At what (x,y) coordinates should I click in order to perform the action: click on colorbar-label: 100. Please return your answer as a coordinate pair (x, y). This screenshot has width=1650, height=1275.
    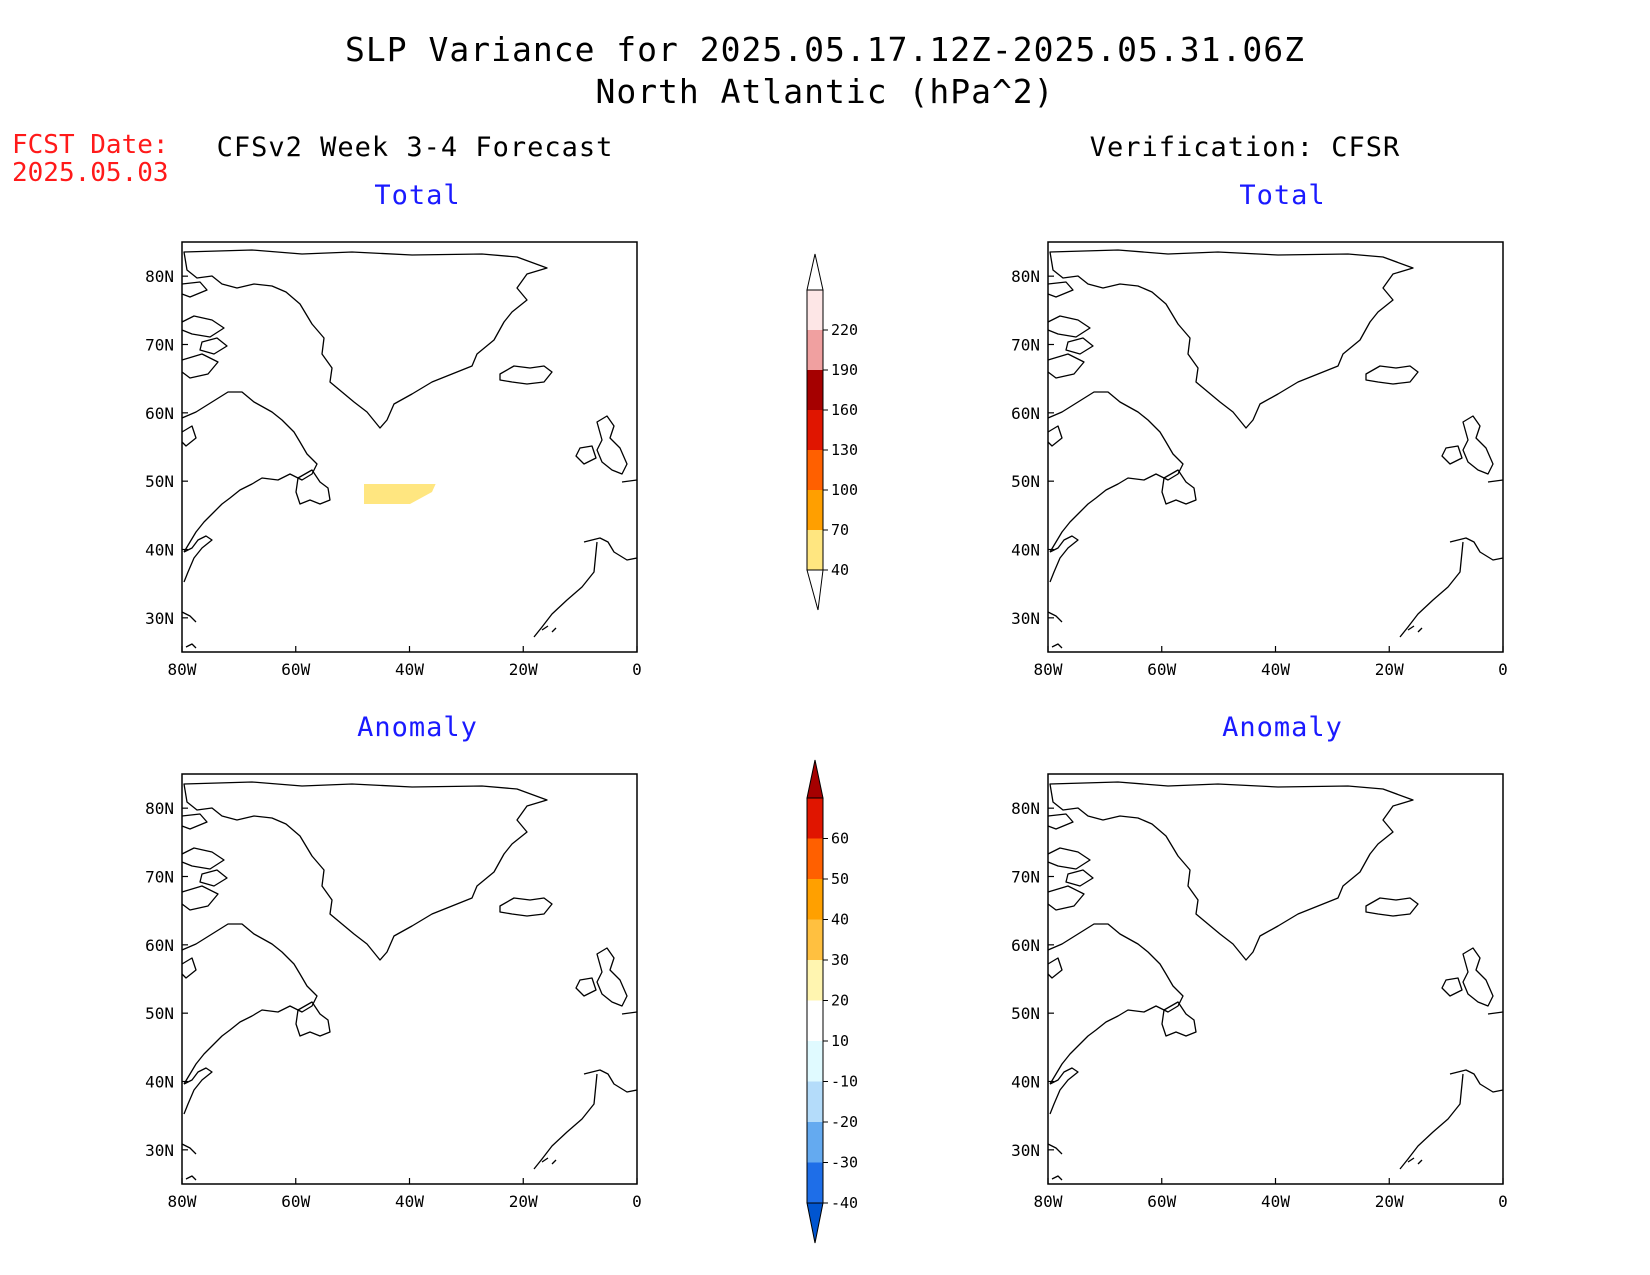
    Looking at the image, I should click on (844, 490).